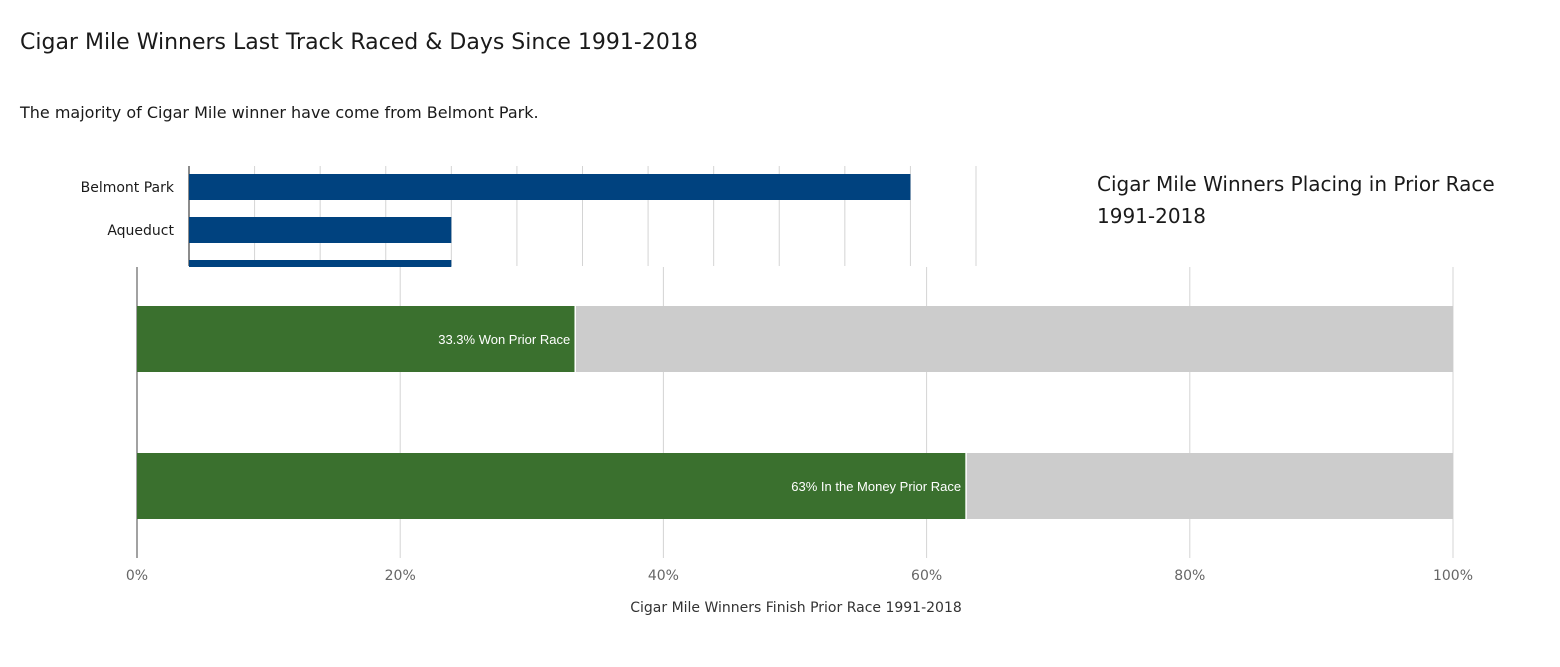 The width and height of the screenshot is (1560, 667). Describe the element at coordinates (876, 486) in the screenshot. I see `placing-bar-label: 63% In the Money Prior Race` at that location.